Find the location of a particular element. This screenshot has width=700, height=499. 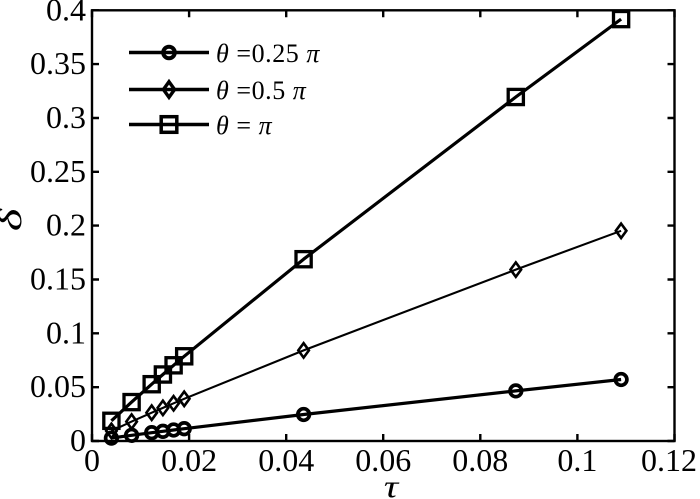

svg-text: 0.4 is located at coordinates (66, 13).